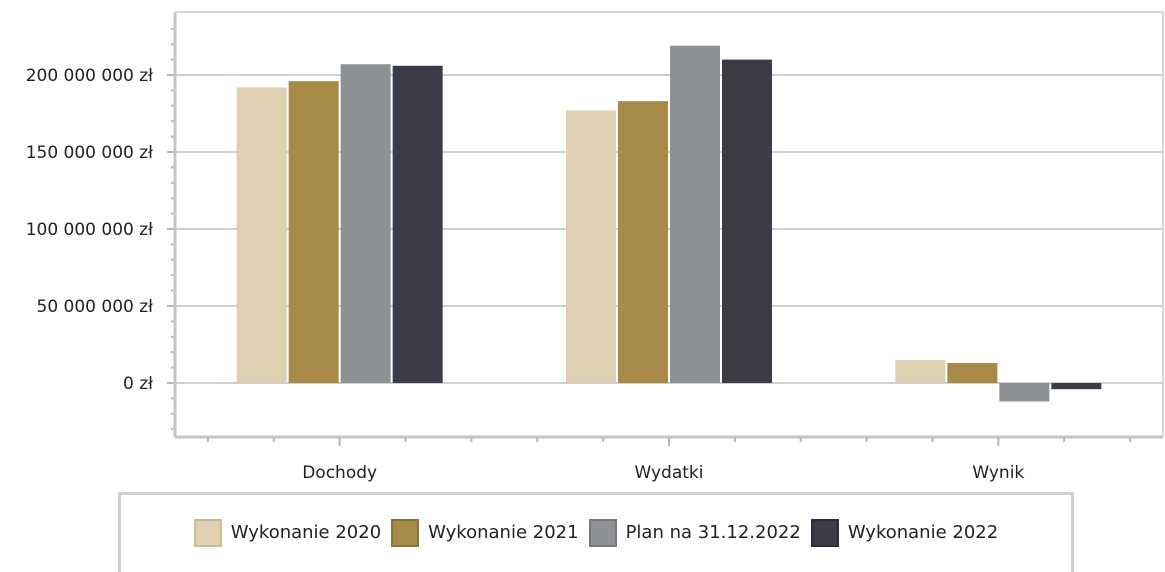  I want to click on legend-item: Wykonanie 2020, so click(287, 532).